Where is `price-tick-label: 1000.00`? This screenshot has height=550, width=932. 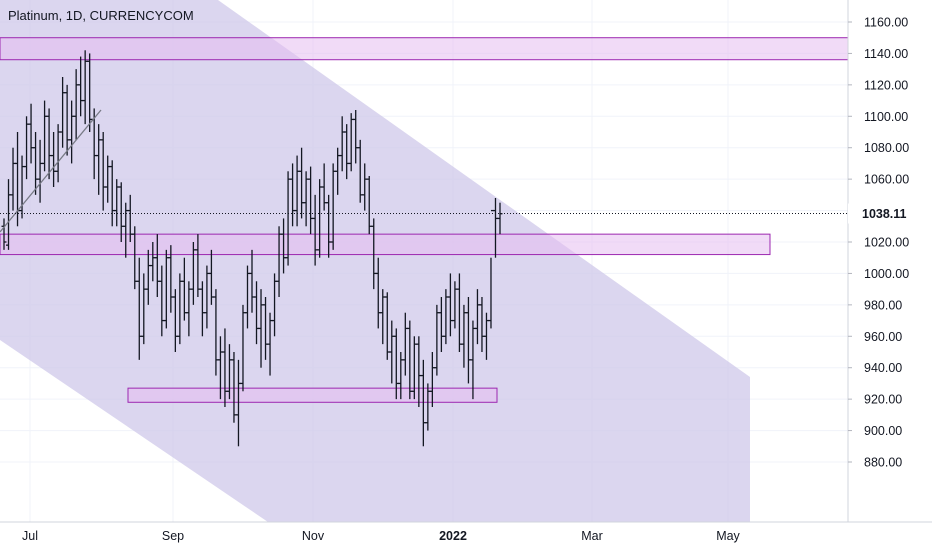 price-tick-label: 1000.00 is located at coordinates (886, 274).